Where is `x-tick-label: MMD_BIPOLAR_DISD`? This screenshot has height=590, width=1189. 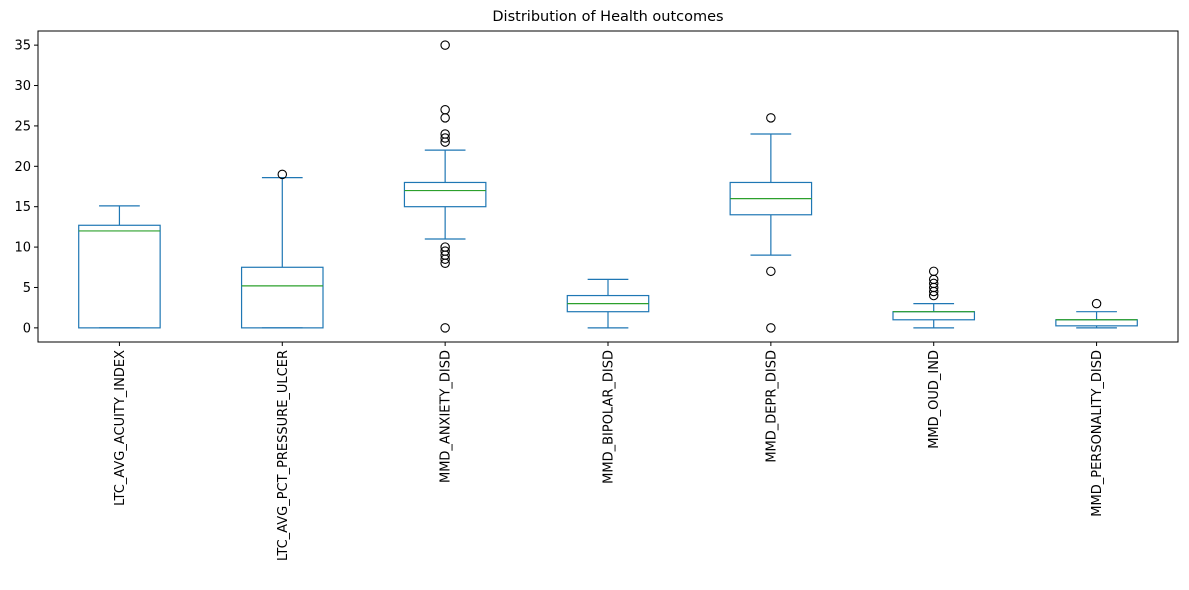
x-tick-label: MMD_BIPOLAR_DISD is located at coordinates (609, 417).